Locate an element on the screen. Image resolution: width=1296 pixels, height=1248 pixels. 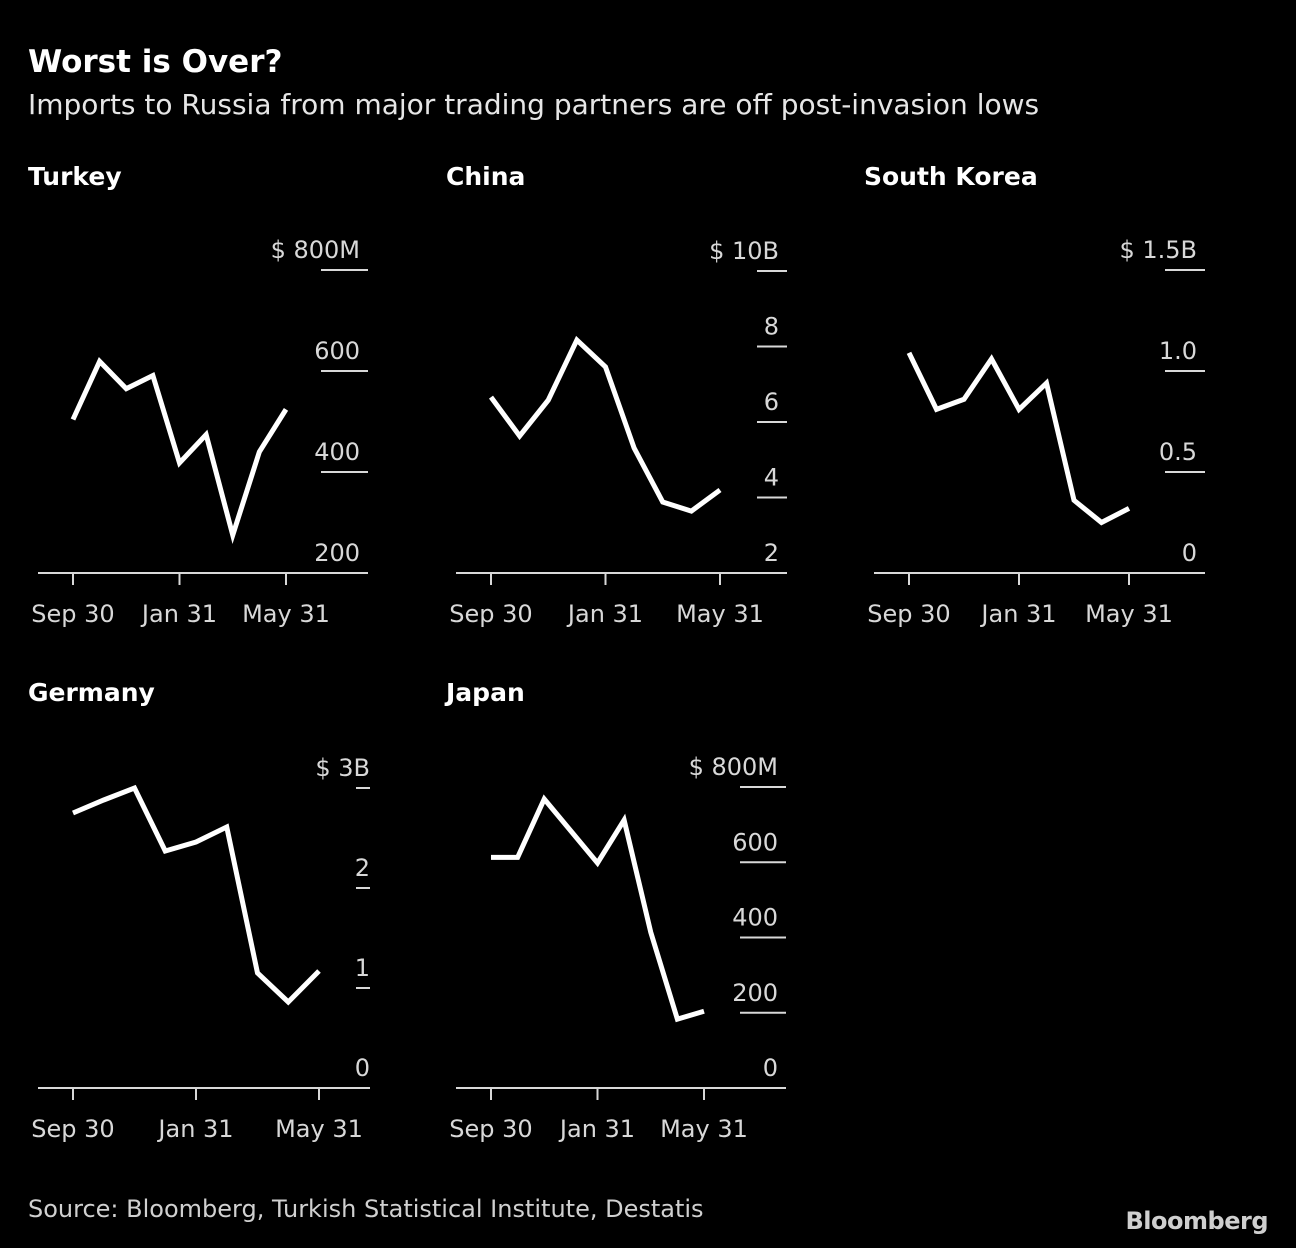
panel-title: South Korea is located at coordinates (951, 176).